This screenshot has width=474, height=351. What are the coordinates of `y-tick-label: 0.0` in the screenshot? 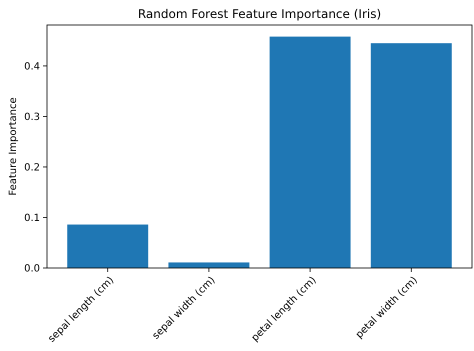 It's located at (32, 269).